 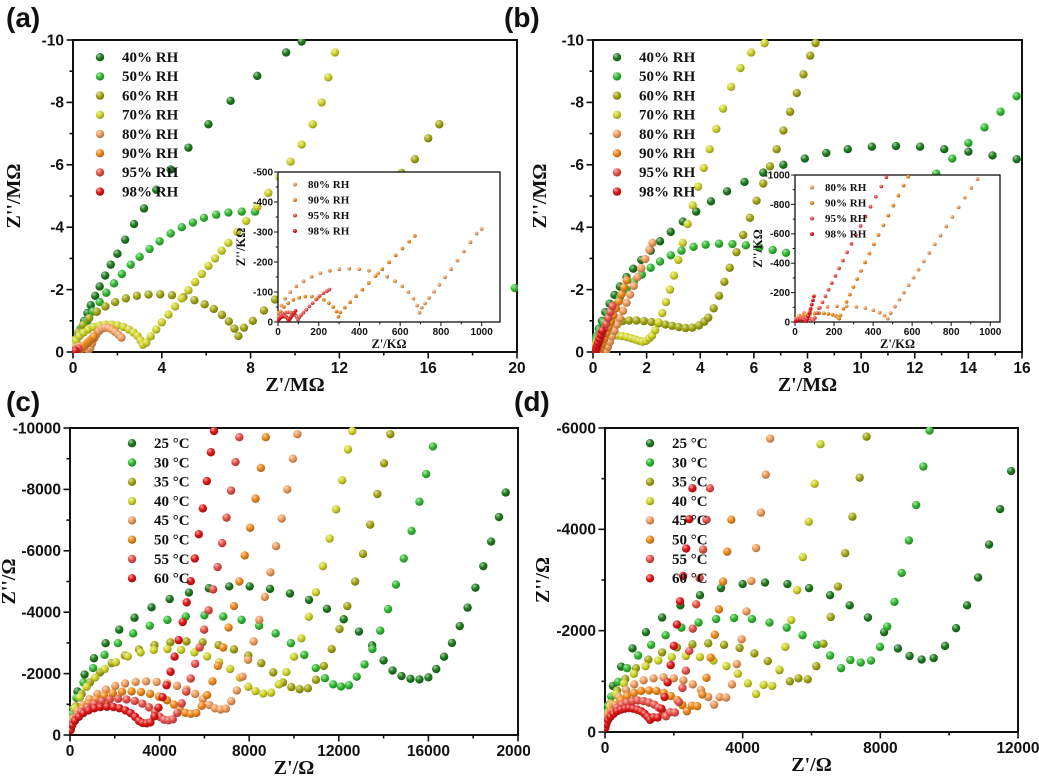 I want to click on x-tick-label: 1000, so click(x=990, y=332).